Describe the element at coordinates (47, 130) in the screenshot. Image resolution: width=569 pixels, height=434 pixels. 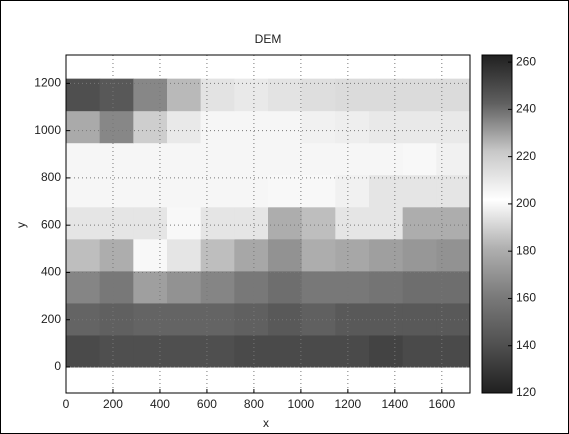
I see `y-tick-label: 1000` at that location.